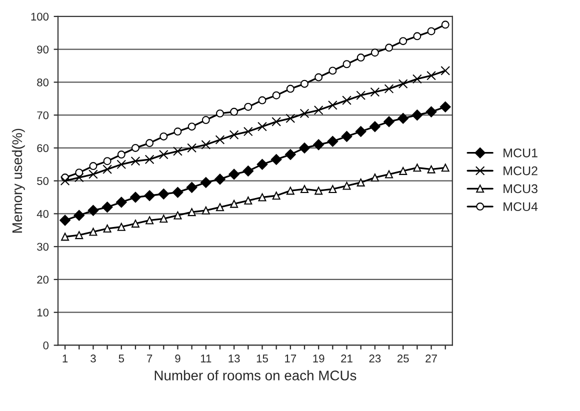 Image resolution: width=580 pixels, height=411 pixels. What do you see at coordinates (521, 153) in the screenshot?
I see `legend-label: MCU1` at bounding box center [521, 153].